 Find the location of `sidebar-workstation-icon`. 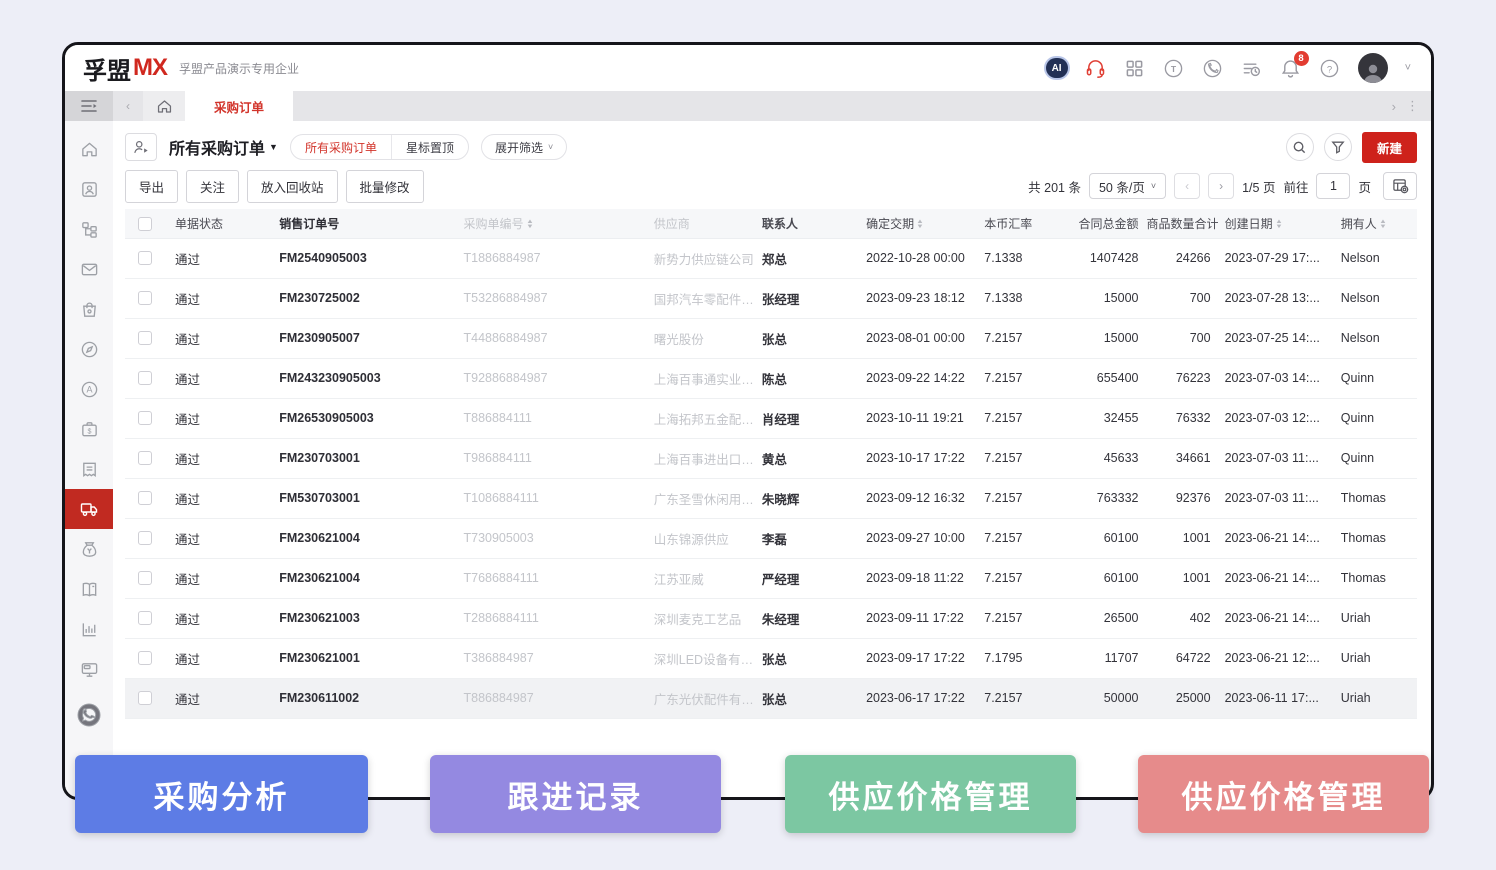

sidebar-workstation-icon is located at coordinates (89, 669).